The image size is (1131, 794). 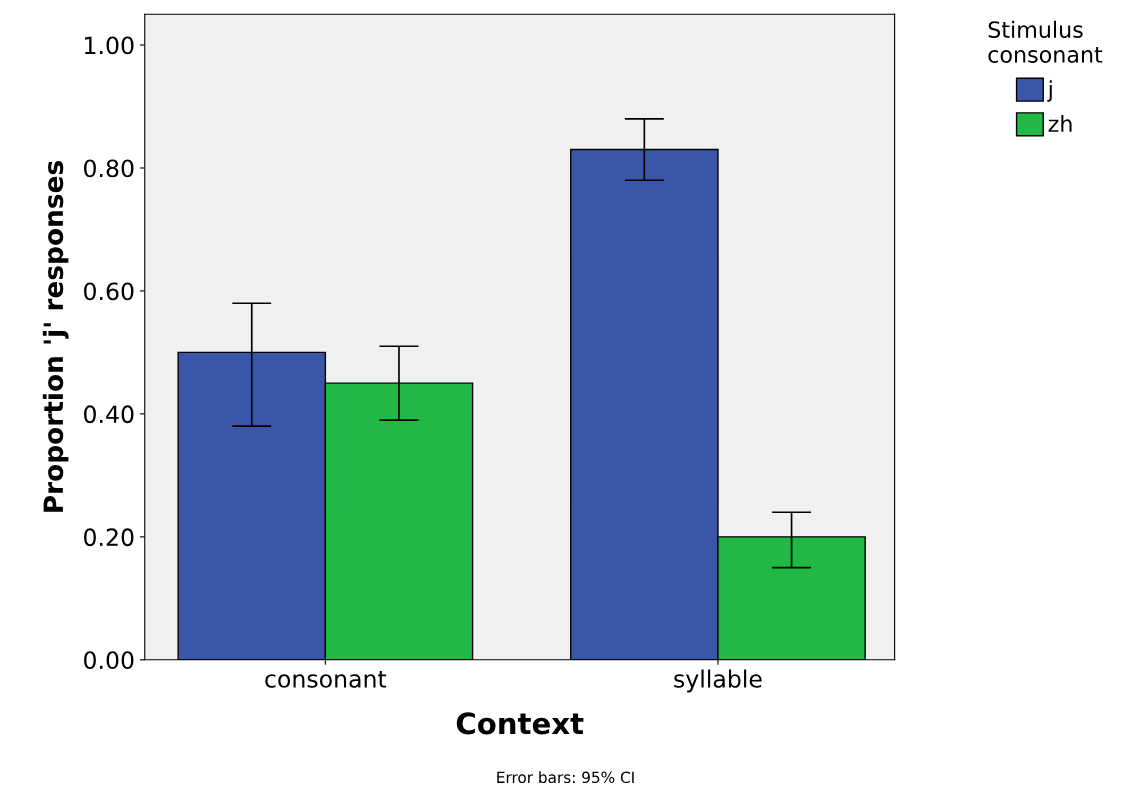 What do you see at coordinates (109, 414) in the screenshot?
I see `y-tick-label: 0.40` at bounding box center [109, 414].